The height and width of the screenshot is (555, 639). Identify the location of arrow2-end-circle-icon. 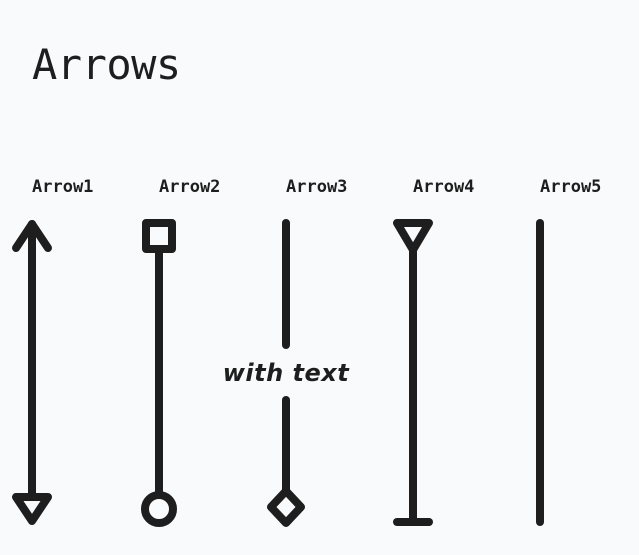
(159, 509).